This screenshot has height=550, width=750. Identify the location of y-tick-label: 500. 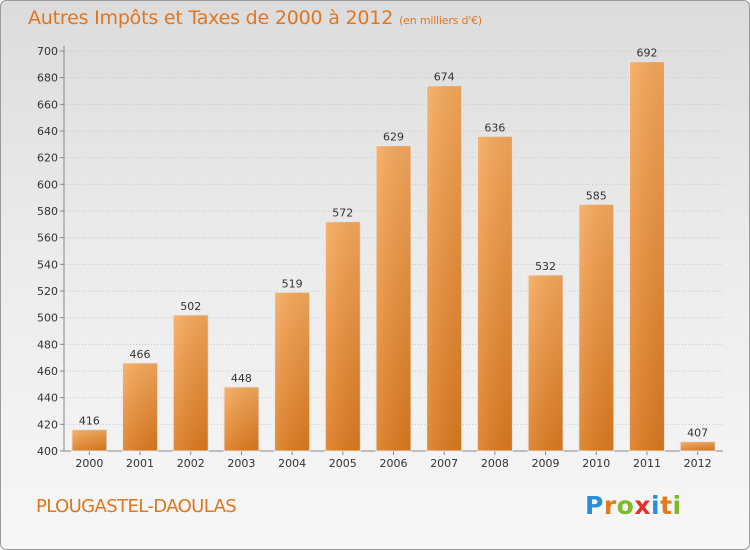
(47, 318).